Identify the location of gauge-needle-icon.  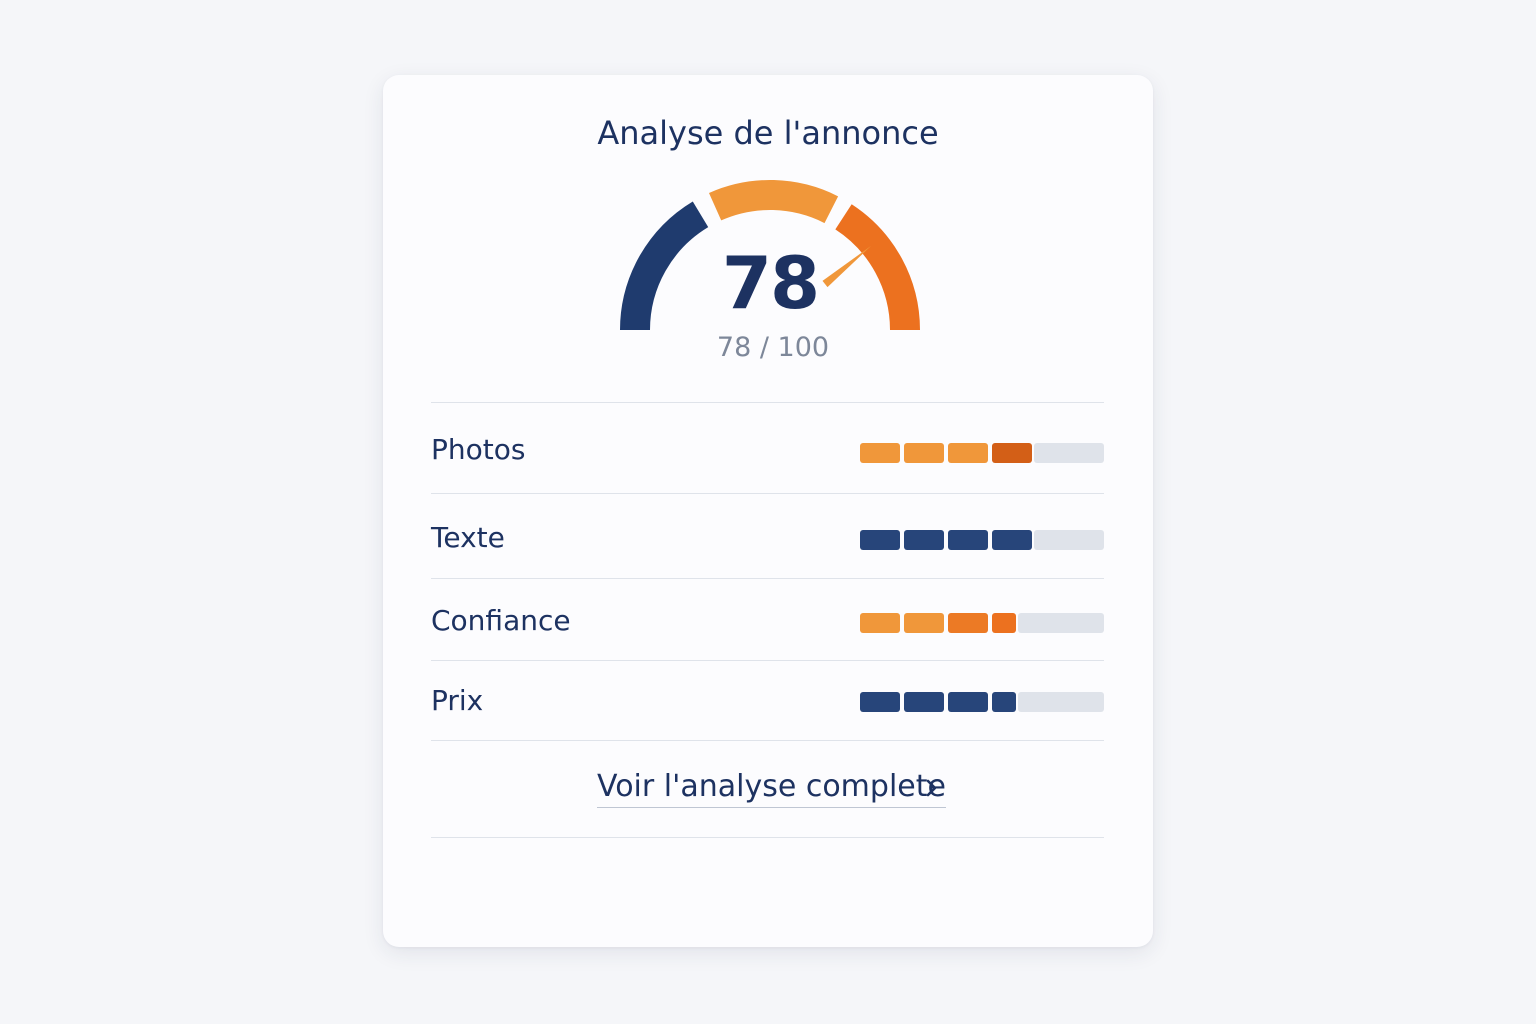
(847, 266).